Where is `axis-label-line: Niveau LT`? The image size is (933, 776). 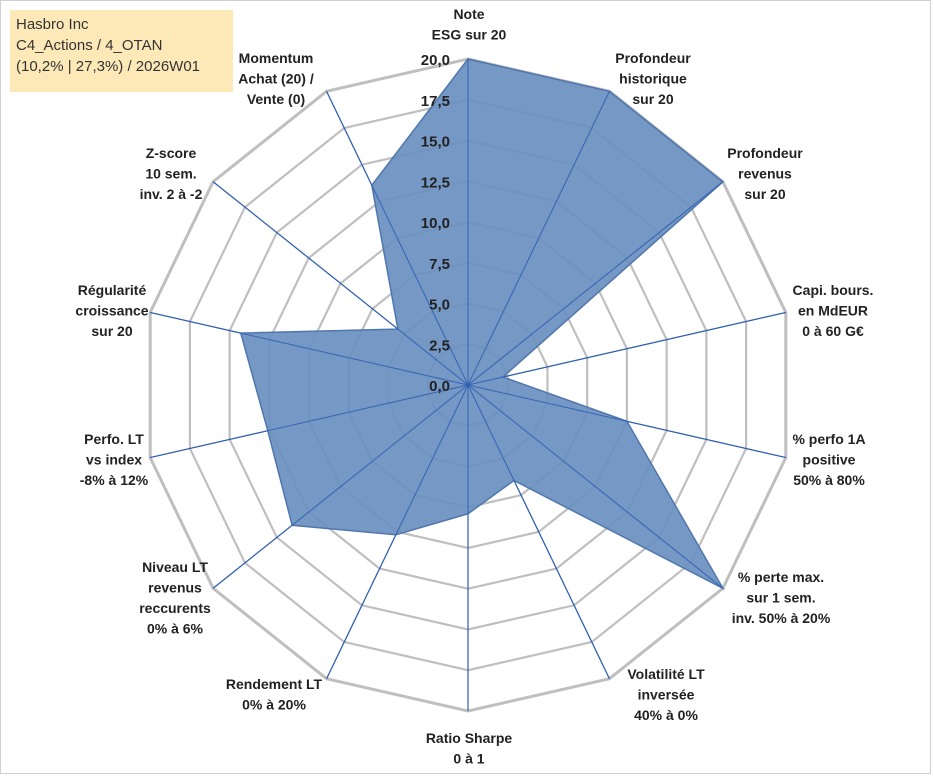
axis-label-line: Niveau LT is located at coordinates (175, 567).